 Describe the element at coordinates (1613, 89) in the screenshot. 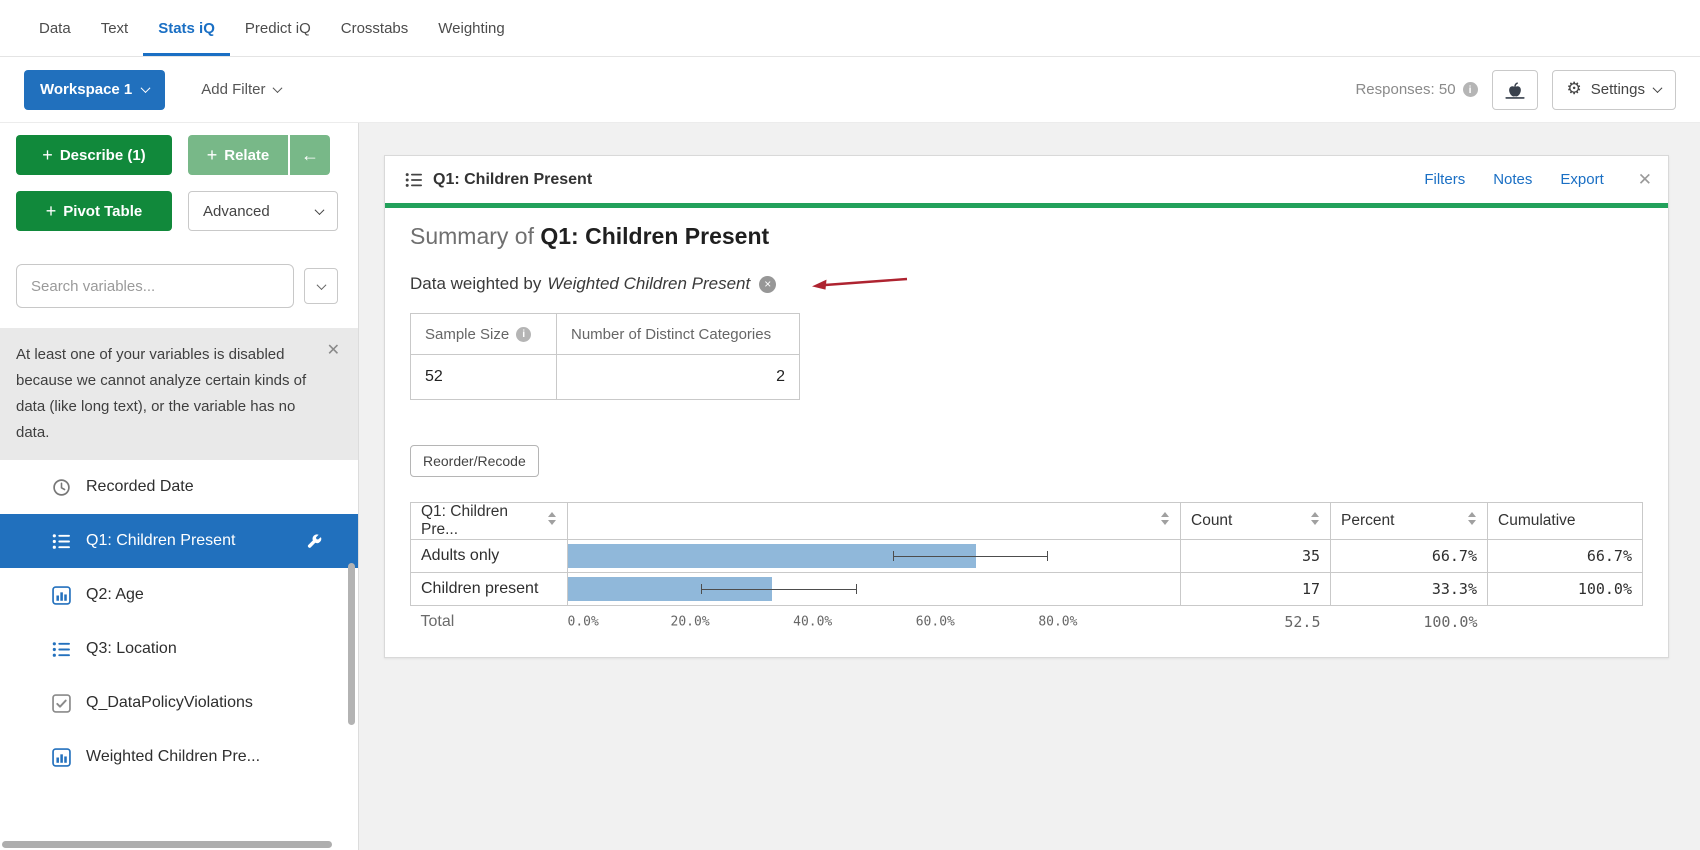

I see `settings-button: ⚙ Settings` at that location.